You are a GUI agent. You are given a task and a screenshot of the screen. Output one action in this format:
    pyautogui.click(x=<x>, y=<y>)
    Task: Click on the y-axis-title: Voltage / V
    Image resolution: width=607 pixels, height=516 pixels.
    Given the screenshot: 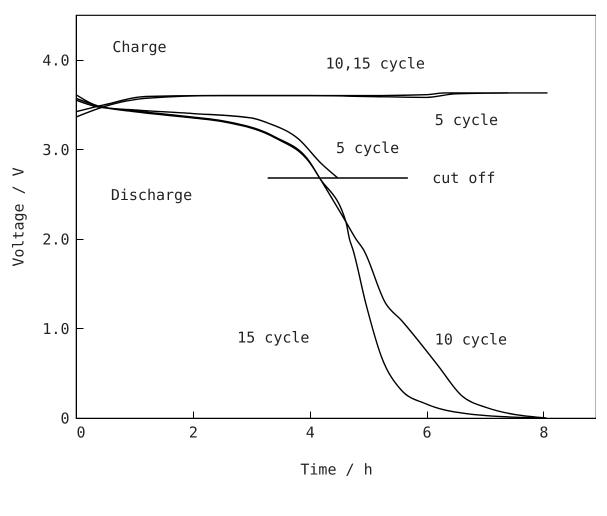 What is the action you would take?
    pyautogui.click(x=18, y=217)
    